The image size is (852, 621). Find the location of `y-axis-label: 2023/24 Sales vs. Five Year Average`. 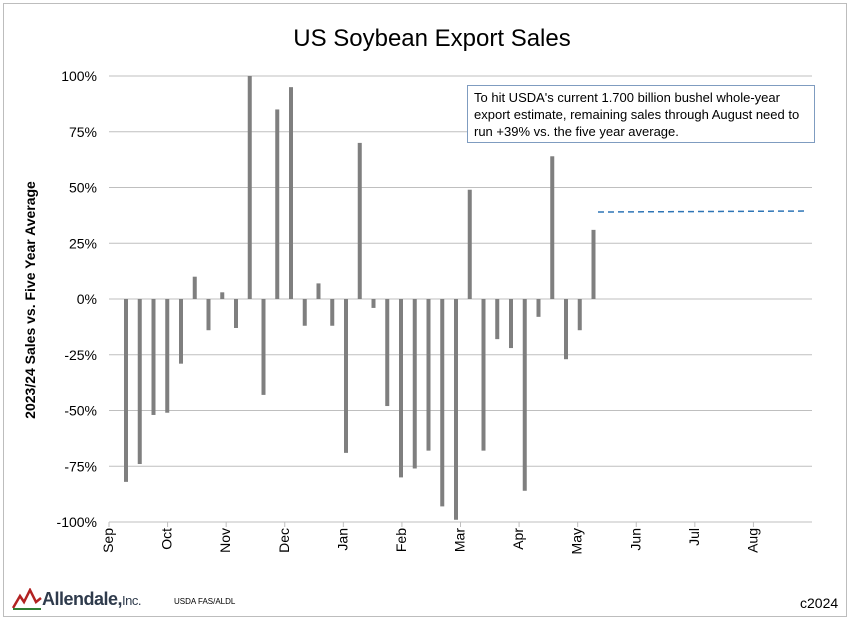

y-axis-label: 2023/24 Sales vs. Five Year Average is located at coordinates (30, 300).